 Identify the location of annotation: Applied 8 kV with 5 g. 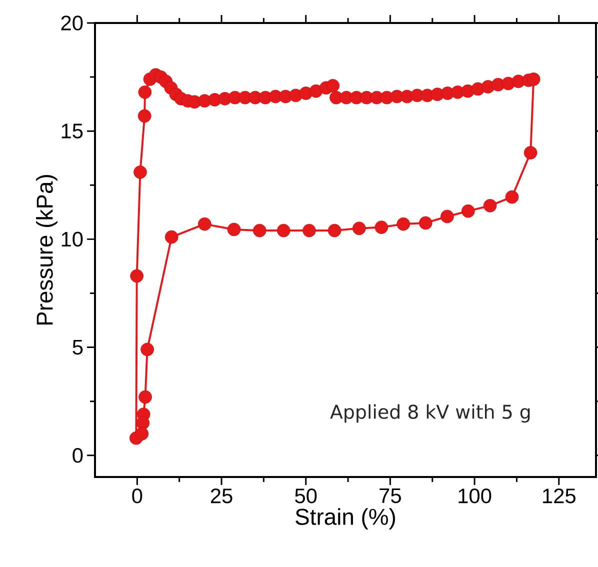
(430, 413).